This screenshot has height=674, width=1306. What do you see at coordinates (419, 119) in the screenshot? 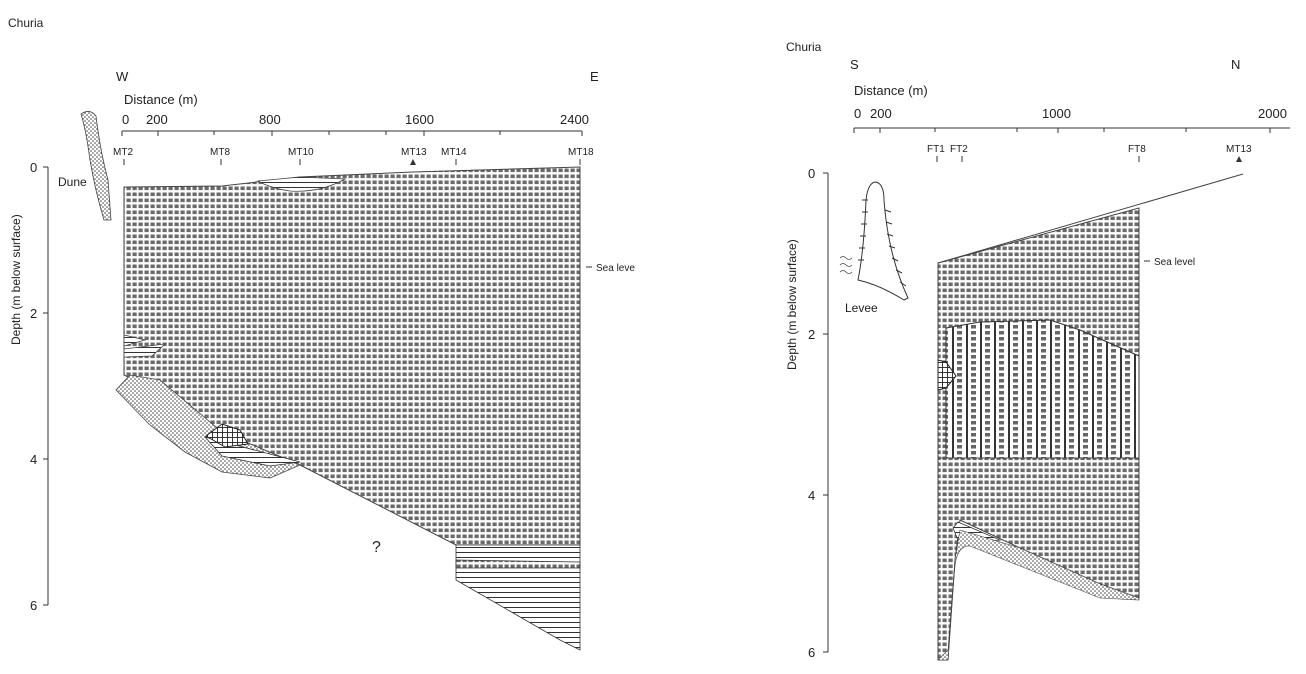
I see `left-tick-1600: 1600` at bounding box center [419, 119].